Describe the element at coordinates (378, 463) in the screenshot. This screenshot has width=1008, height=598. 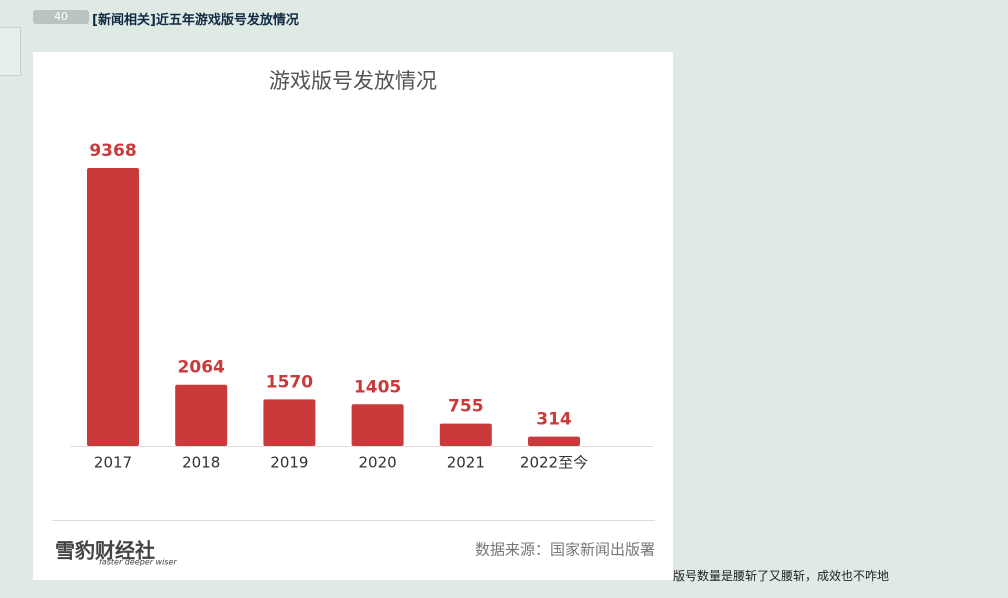
I see `x-tick-label: 2020` at that location.